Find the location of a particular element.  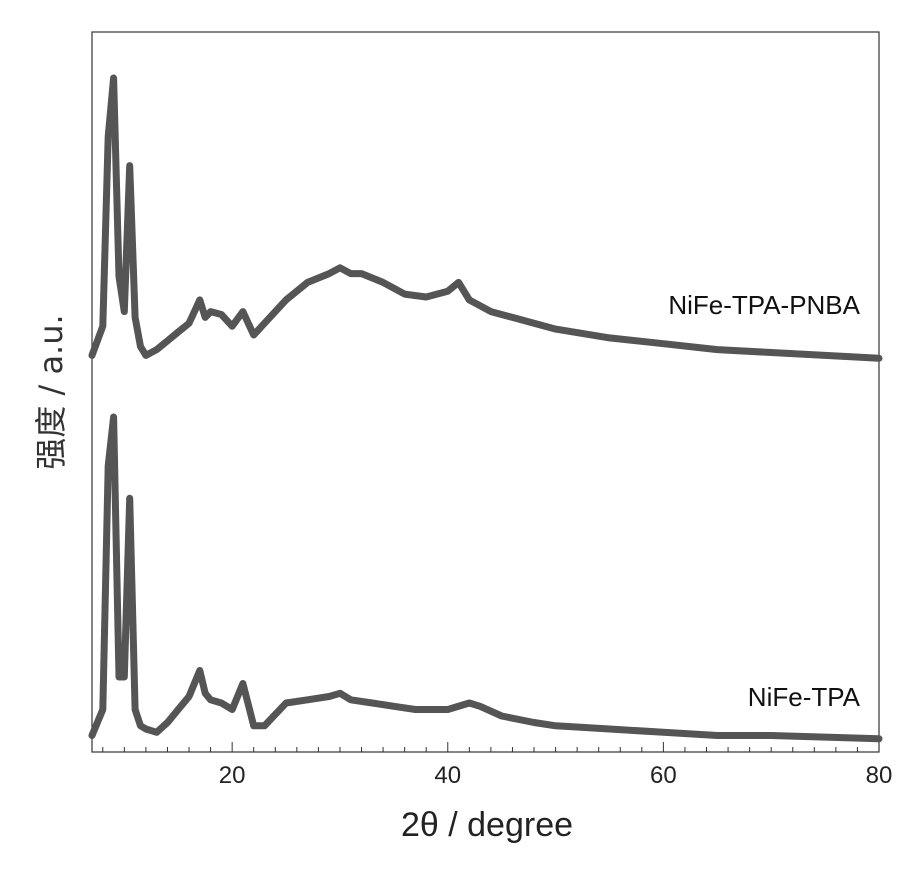

x-tick-label: 80 is located at coordinates (879, 775).